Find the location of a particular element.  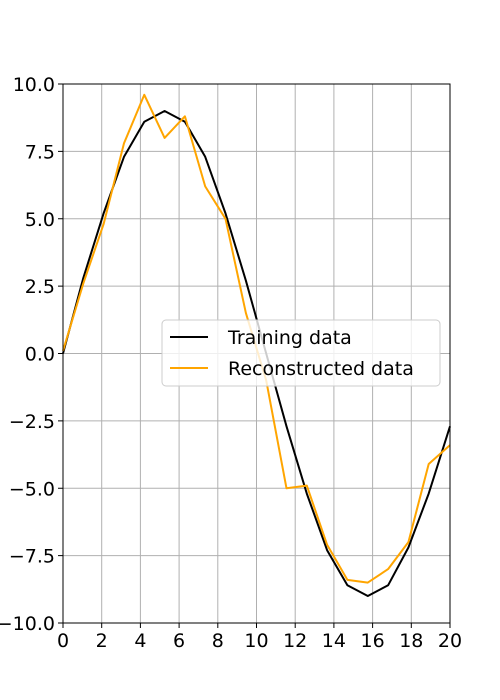

legend-box is located at coordinates (301, 353).